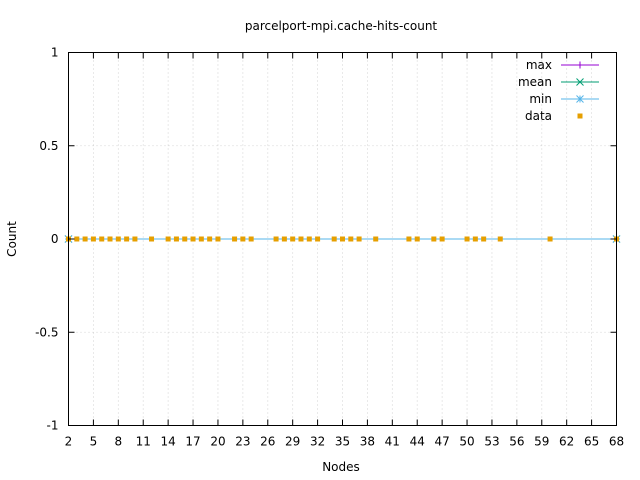 The image size is (640, 480). I want to click on x-tick-label: 29, so click(292, 442).